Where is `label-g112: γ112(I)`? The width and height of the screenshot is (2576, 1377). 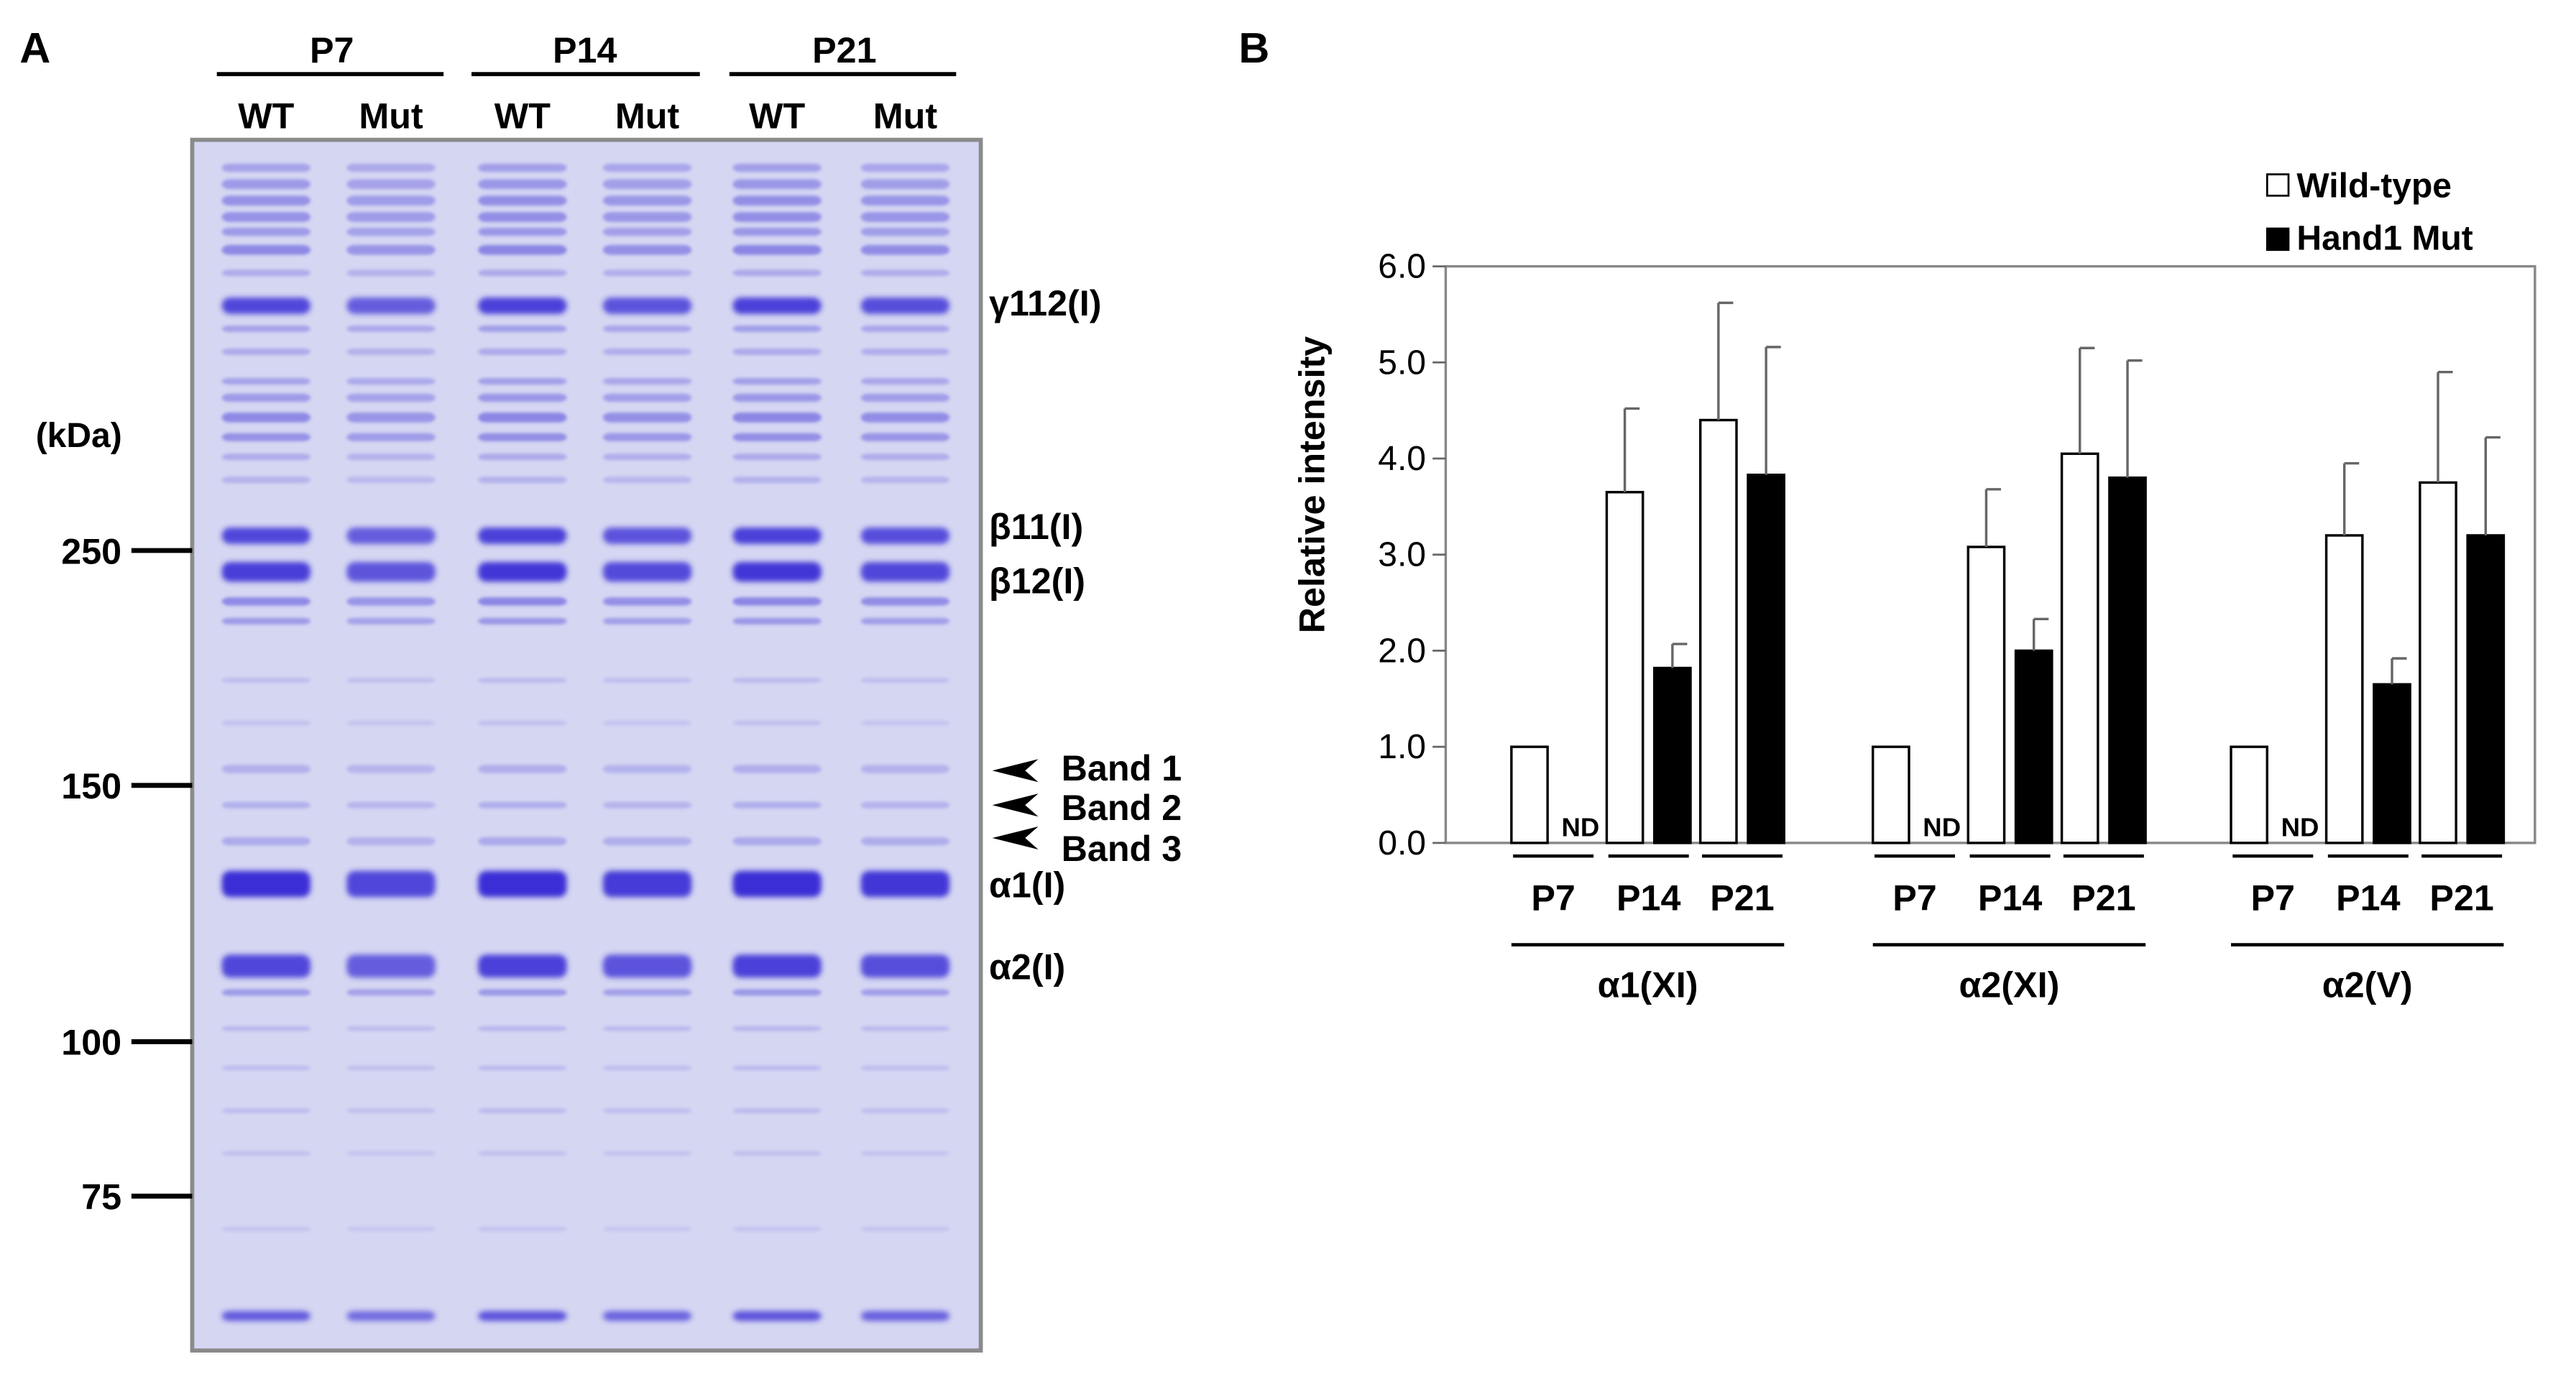 label-g112: γ112(I) is located at coordinates (1045, 302).